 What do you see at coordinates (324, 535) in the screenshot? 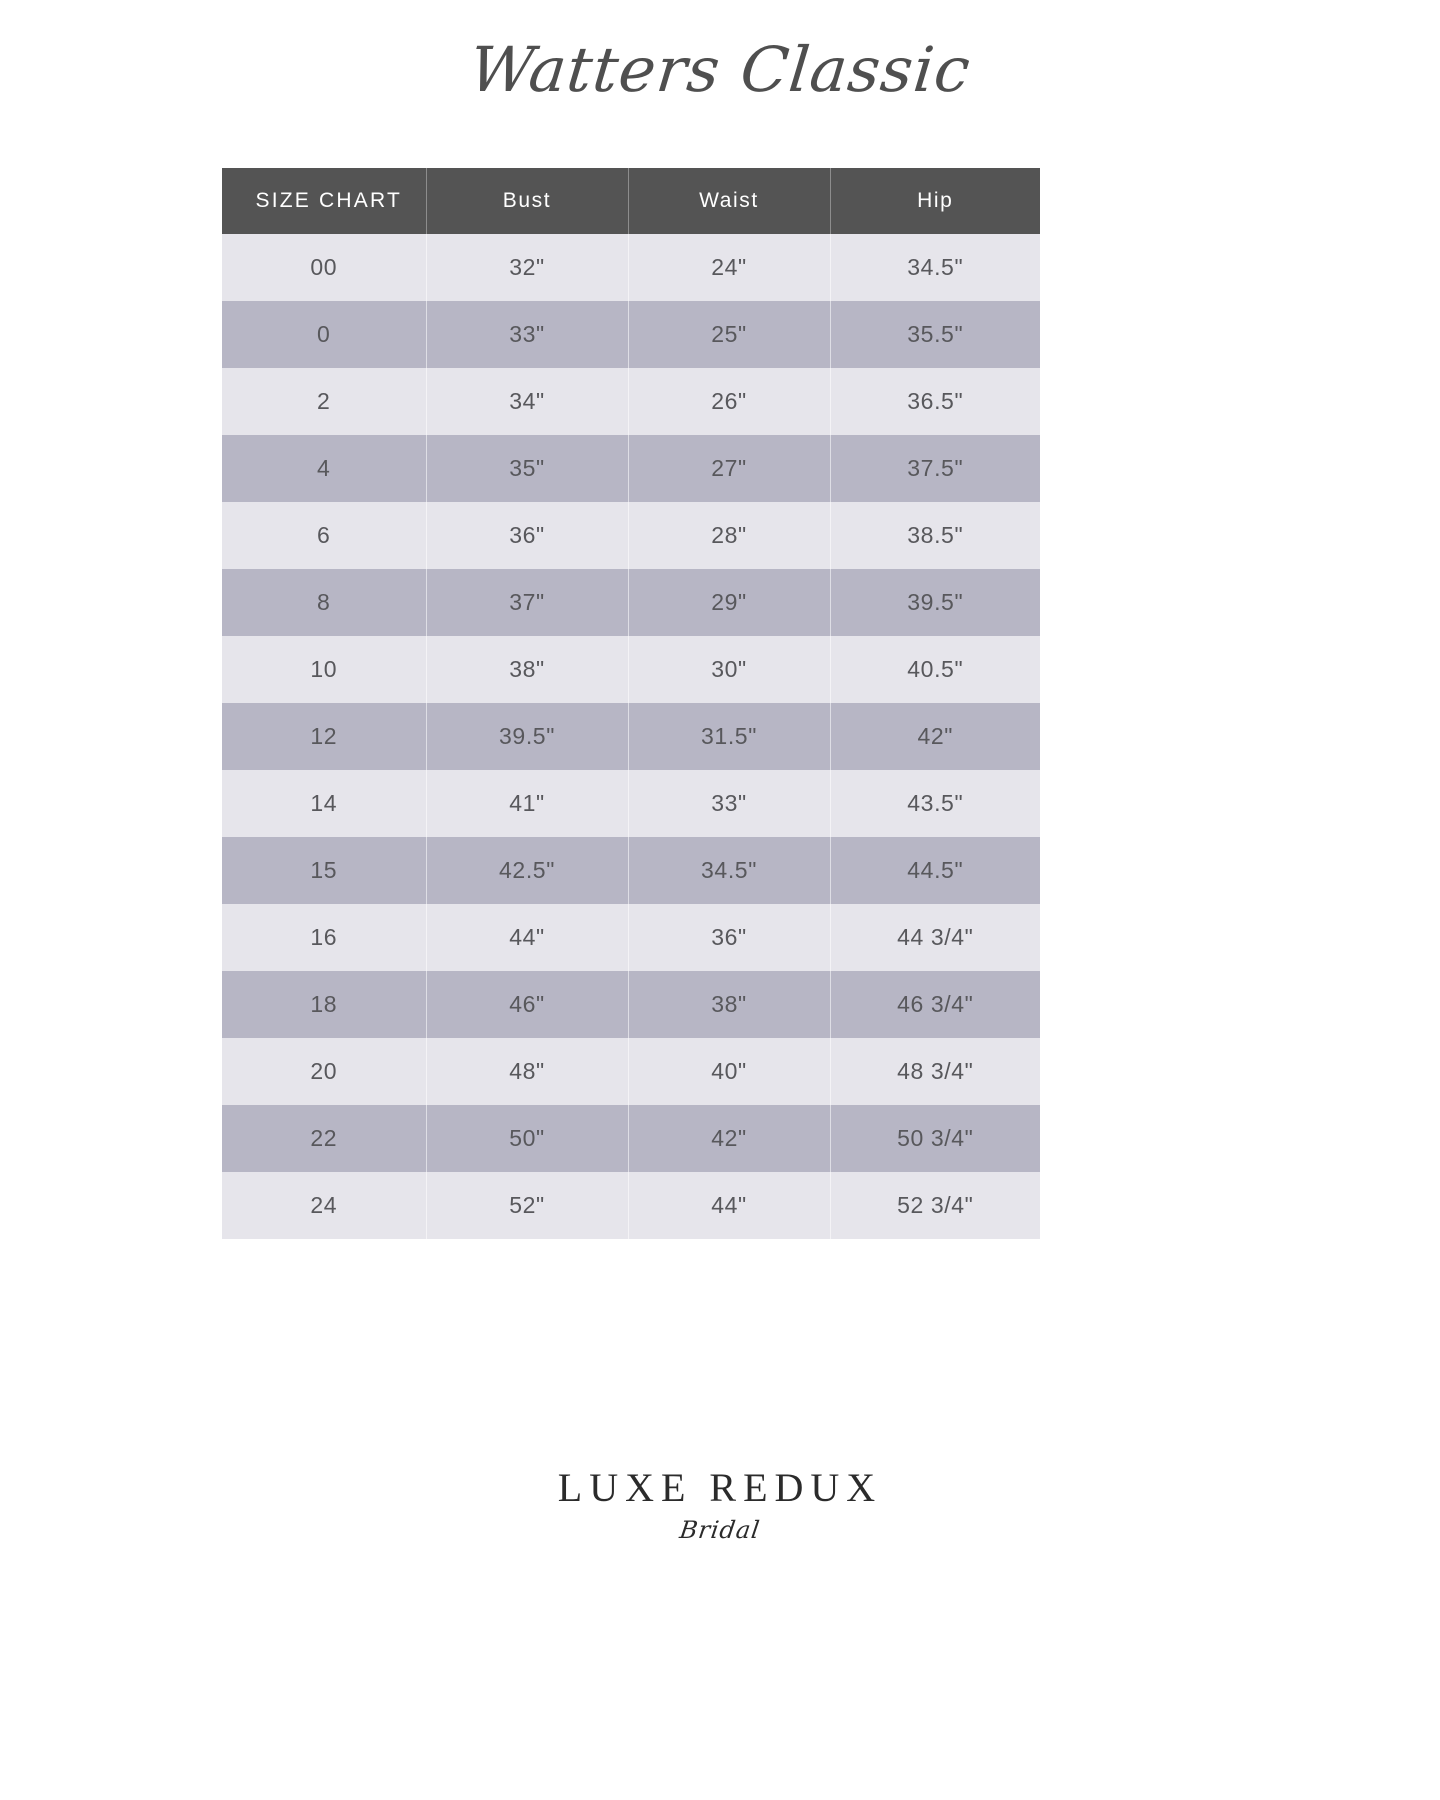
I see `cell-size: 6` at bounding box center [324, 535].